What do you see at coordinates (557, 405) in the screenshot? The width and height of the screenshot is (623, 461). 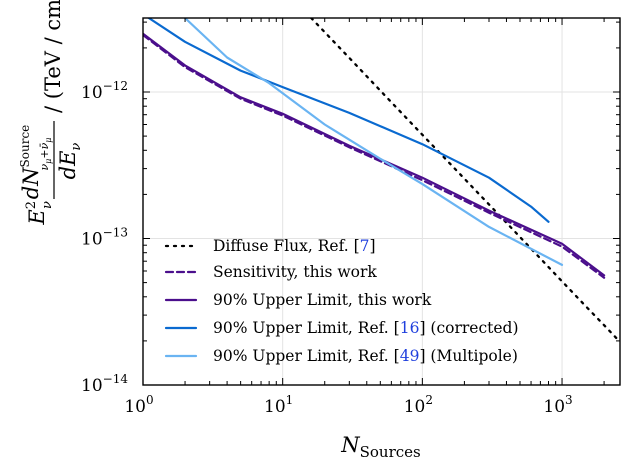 I see `x-tick-label: 10³` at bounding box center [557, 405].